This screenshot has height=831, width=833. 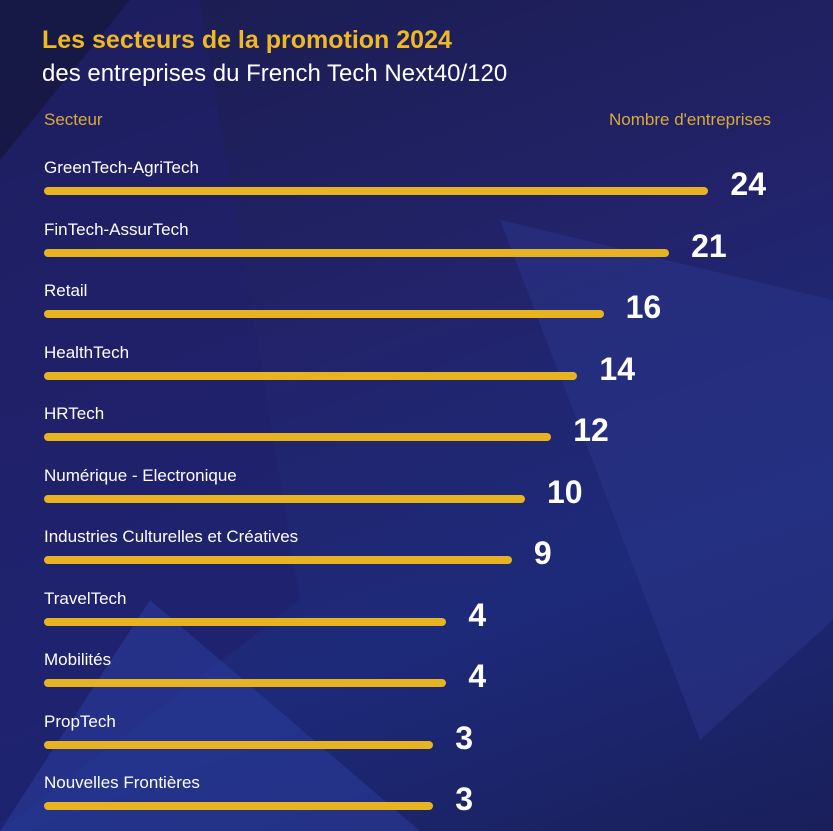 What do you see at coordinates (121, 167) in the screenshot?
I see `category-label: GreenTech-AgriTech` at bounding box center [121, 167].